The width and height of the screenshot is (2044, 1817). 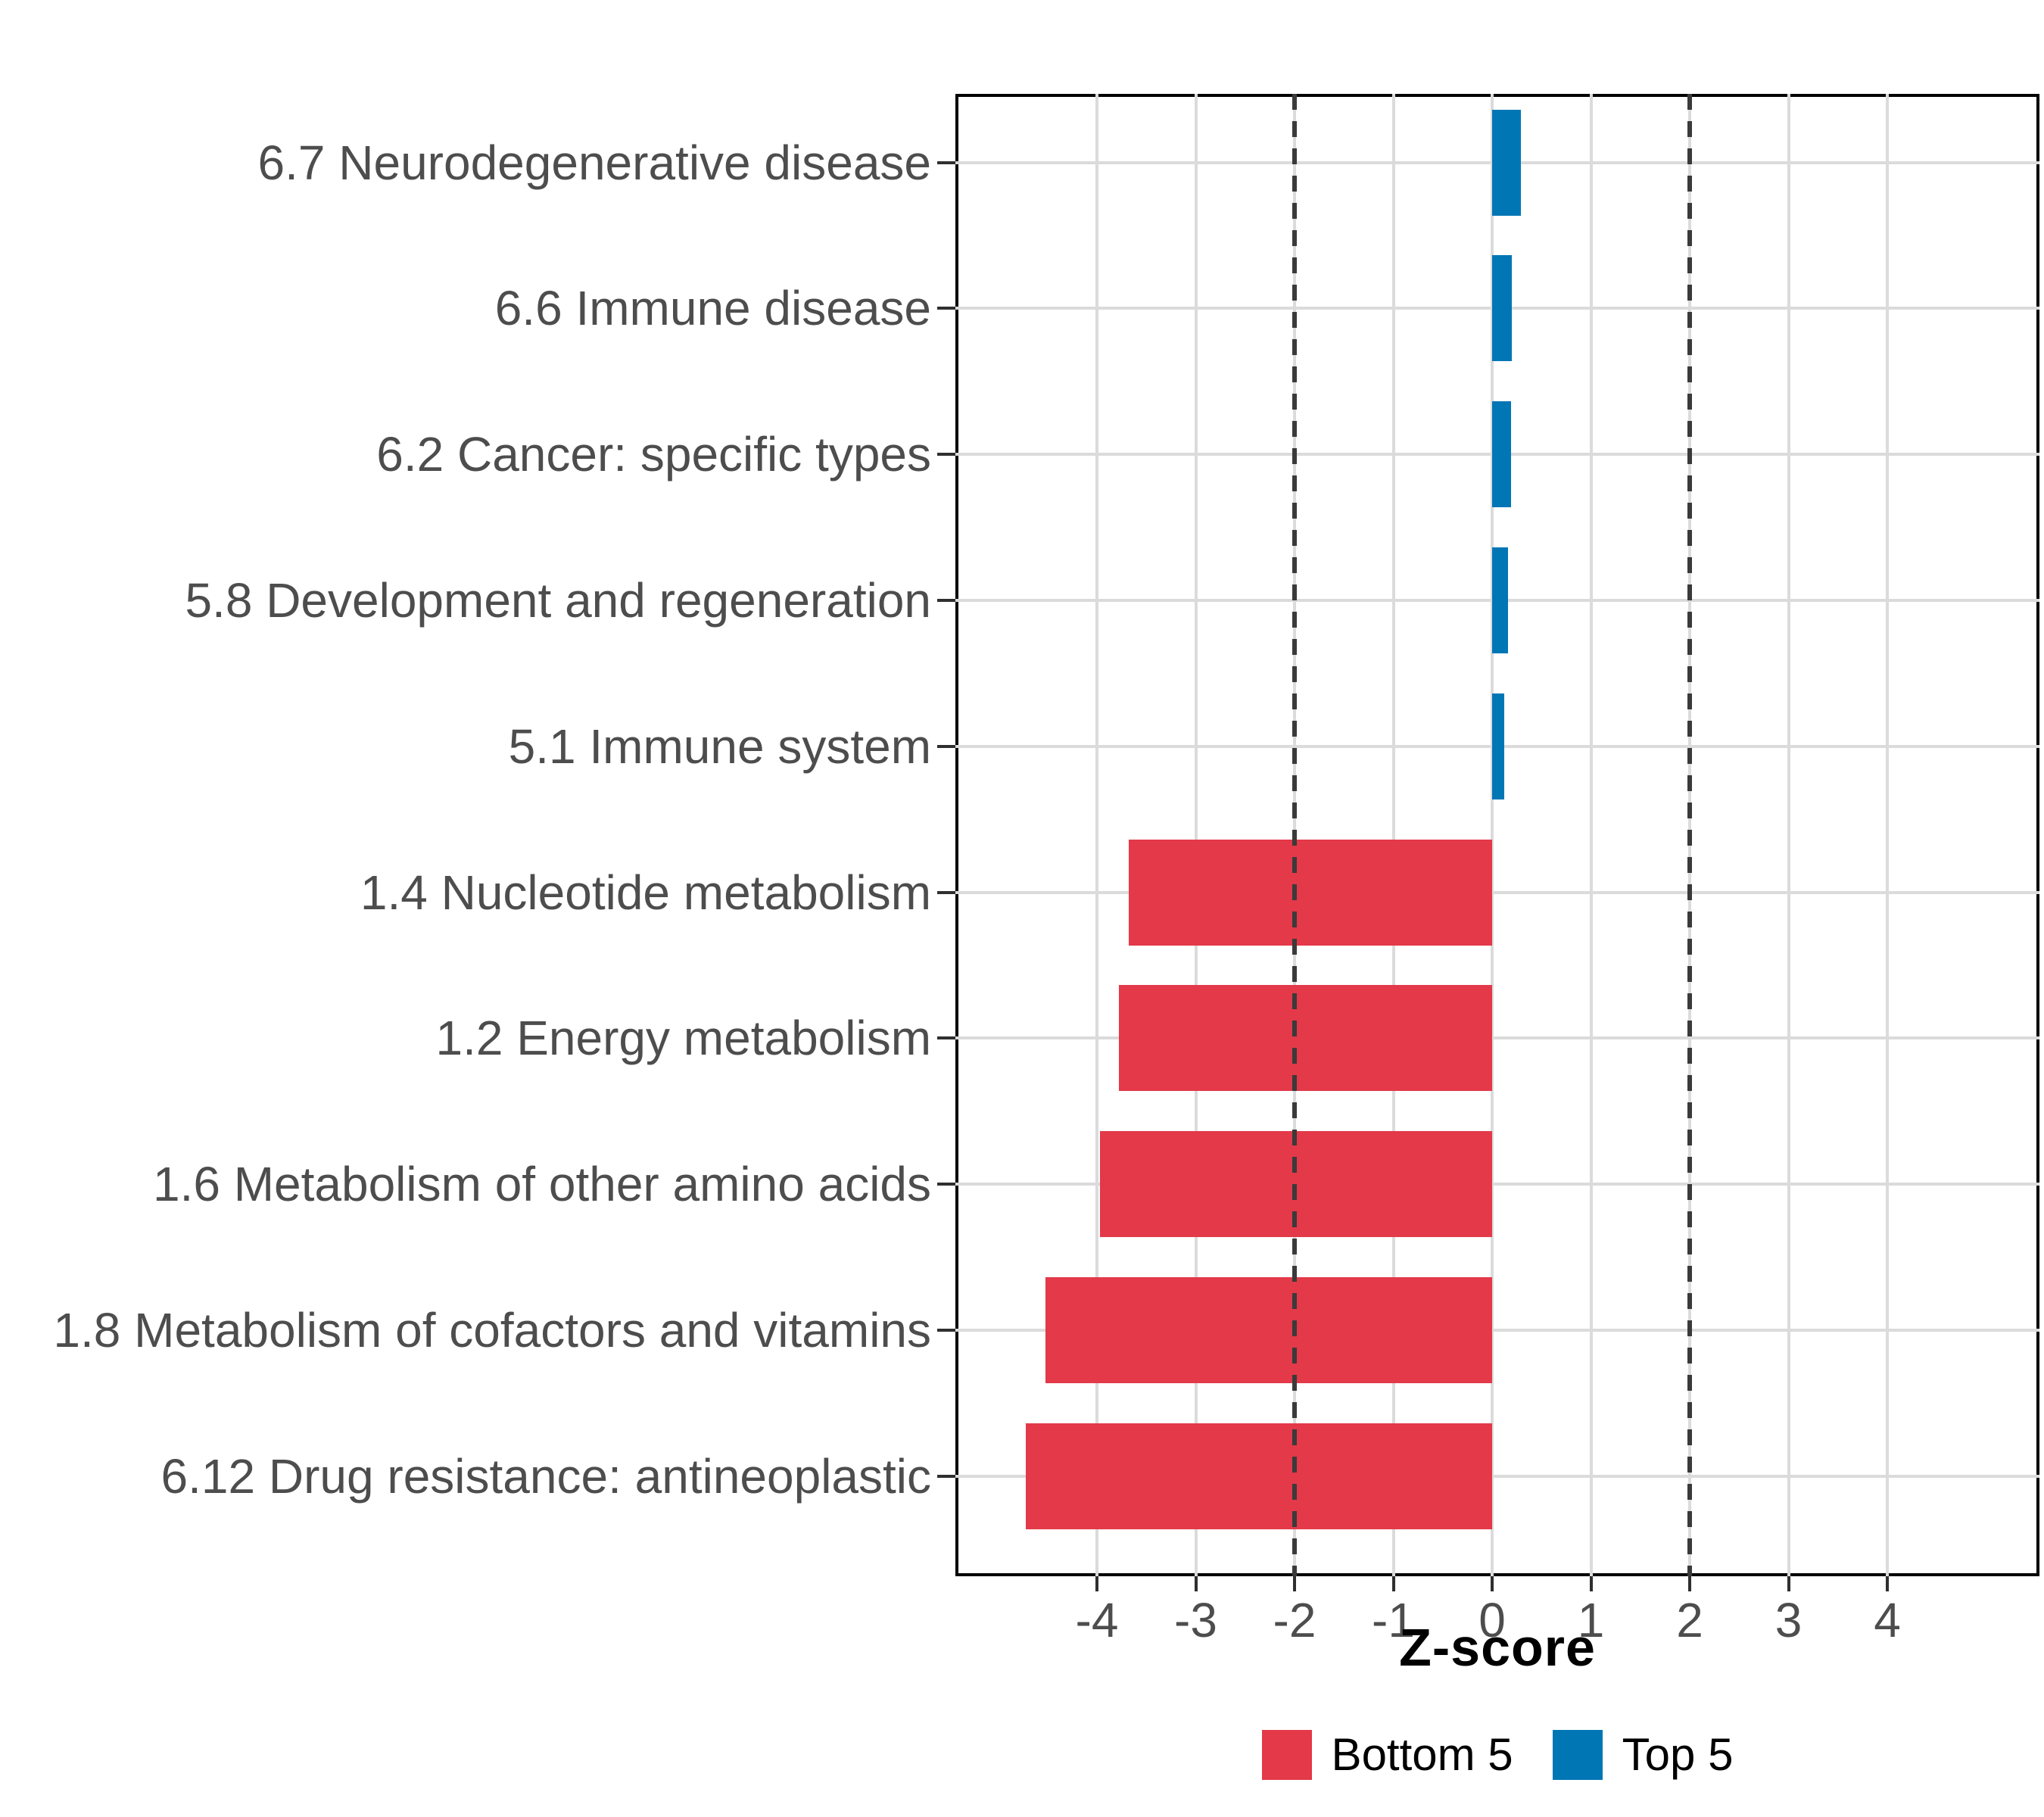 I want to click on y-axis-label: 6.7 Neurodegenerative disease, so click(x=594, y=162).